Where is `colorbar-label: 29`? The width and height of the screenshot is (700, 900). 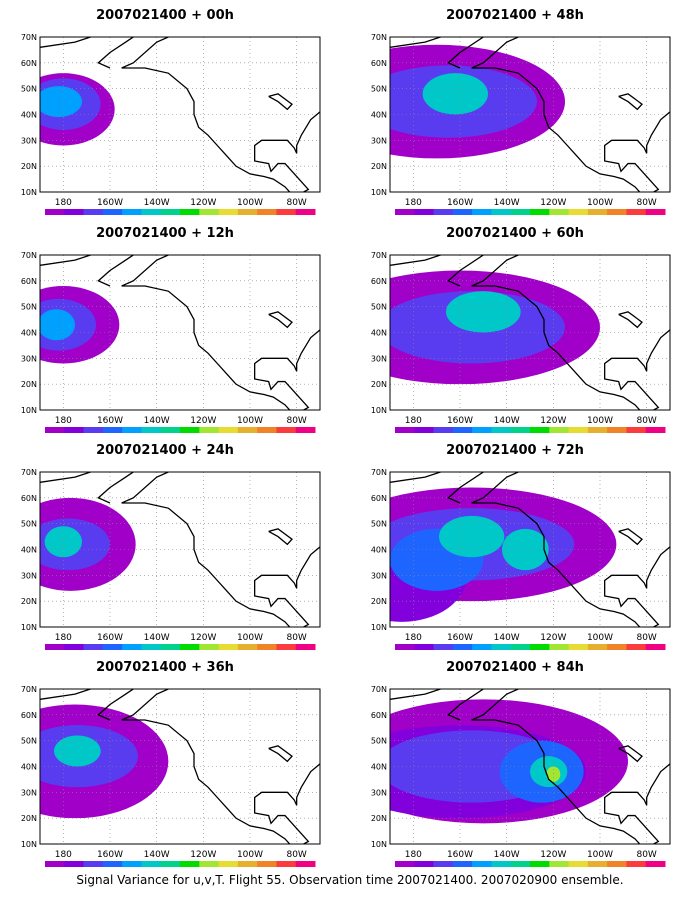 colorbar-label: 29 is located at coordinates (626, 652).